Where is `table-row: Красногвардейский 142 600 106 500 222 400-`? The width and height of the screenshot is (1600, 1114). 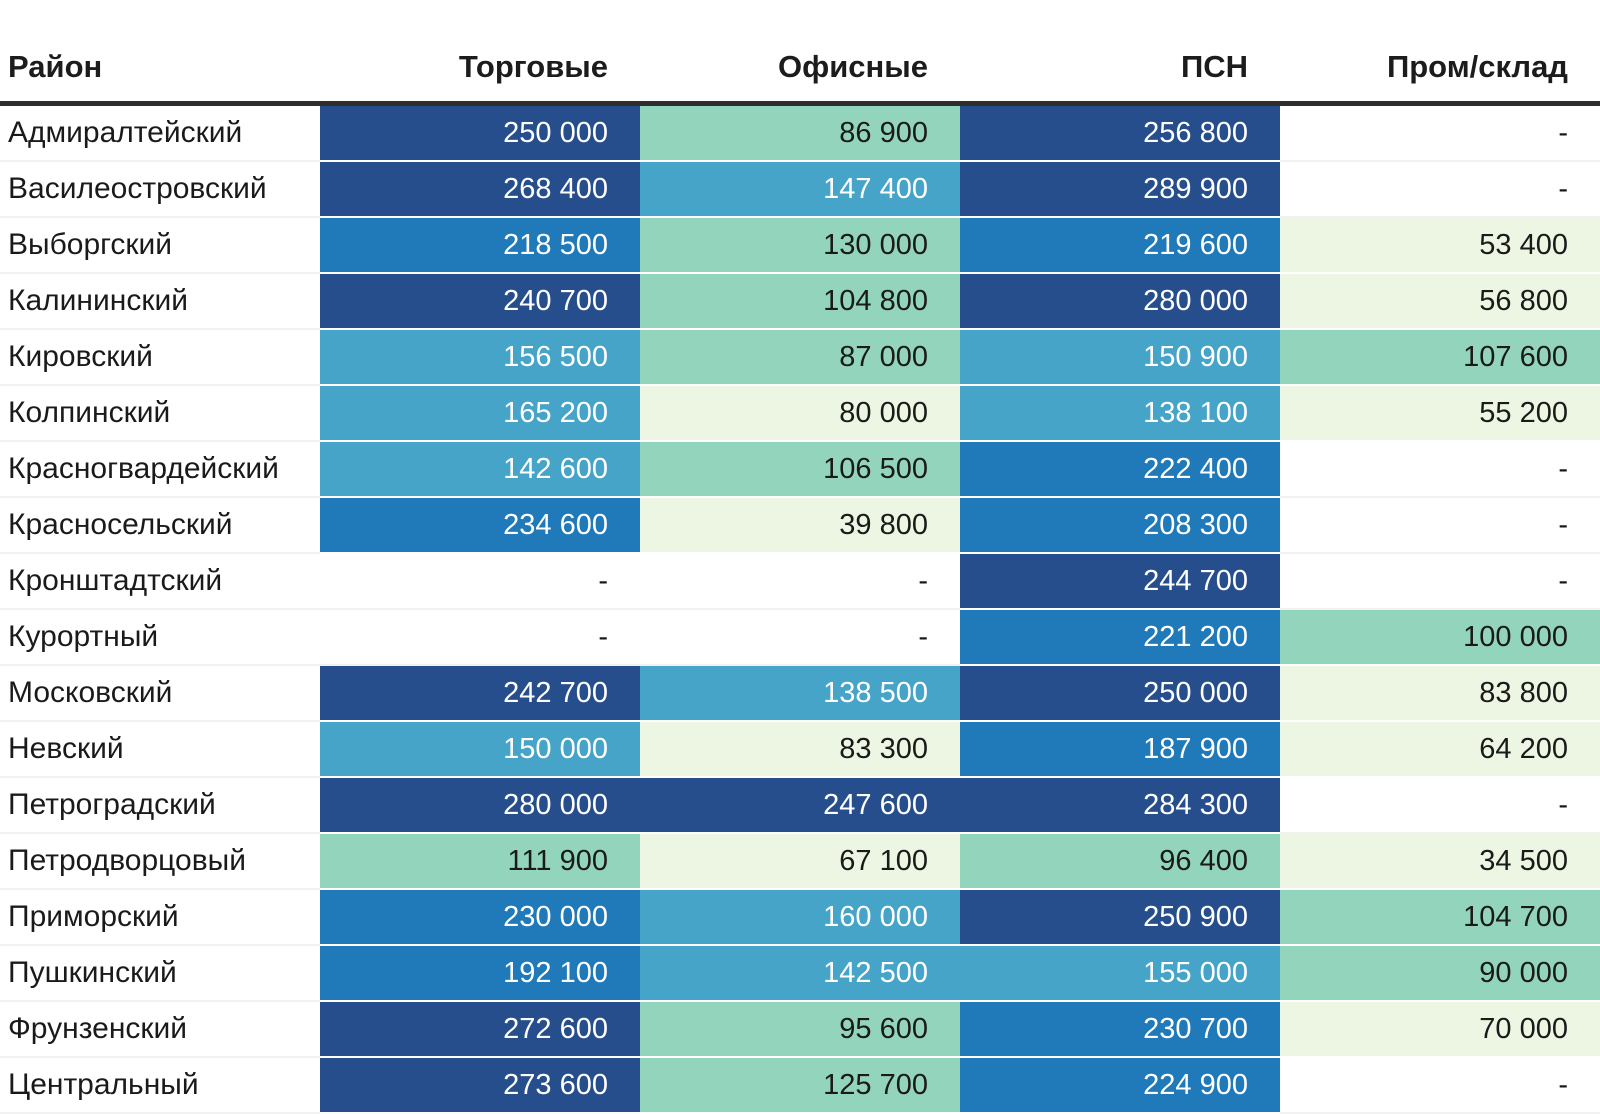 table-row: Красногвардейский 142 600 106 500 222 400- is located at coordinates (800, 470).